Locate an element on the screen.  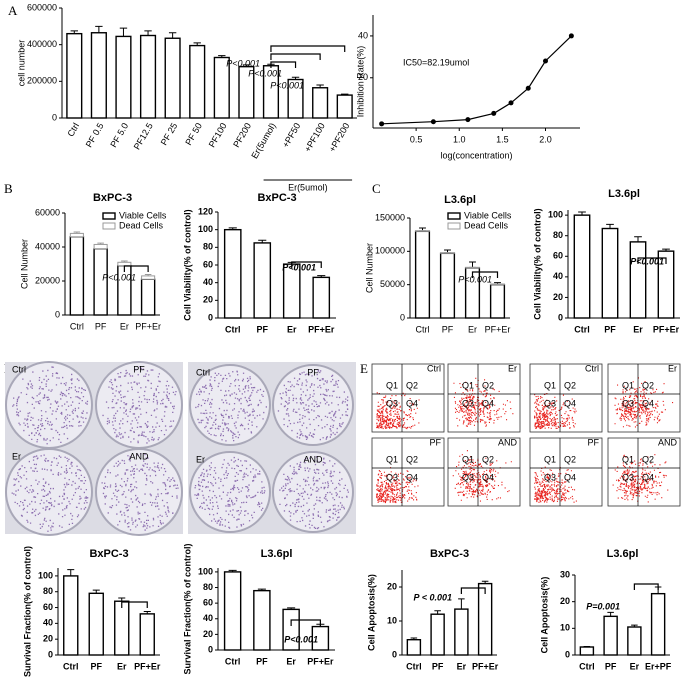
x-tick-label: 1.0 is located at coordinates (459, 139).